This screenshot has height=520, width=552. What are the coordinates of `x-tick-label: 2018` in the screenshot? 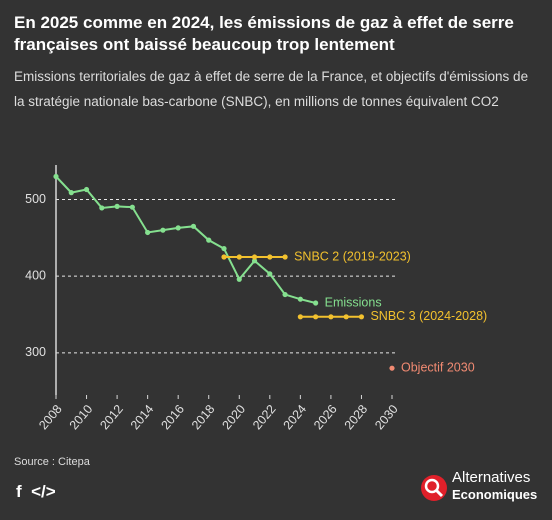 It's located at (203, 417).